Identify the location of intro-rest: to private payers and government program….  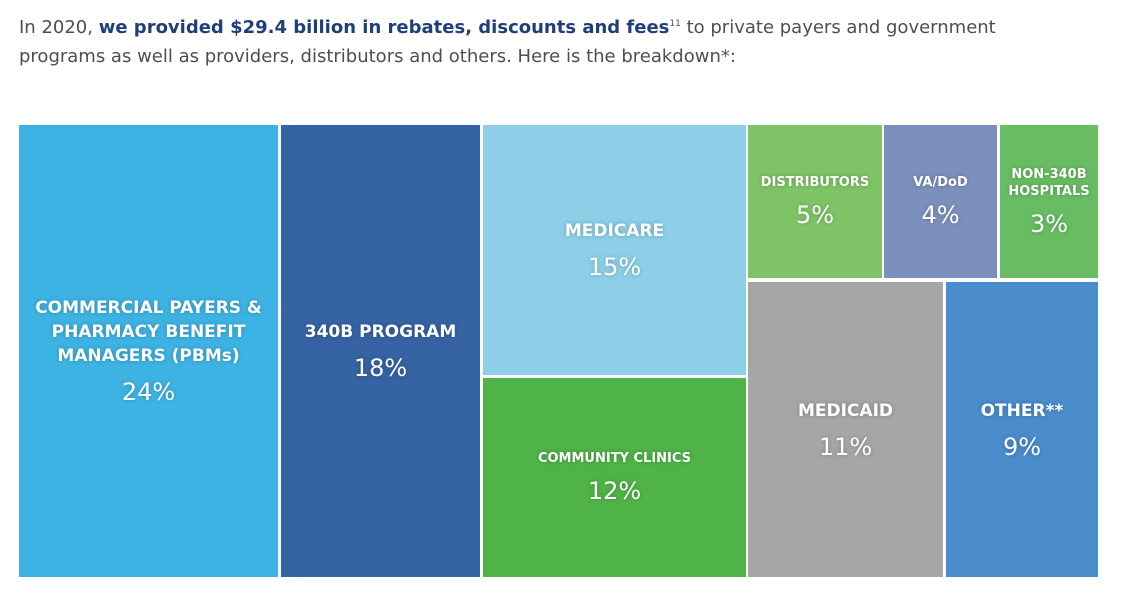
(507, 42).